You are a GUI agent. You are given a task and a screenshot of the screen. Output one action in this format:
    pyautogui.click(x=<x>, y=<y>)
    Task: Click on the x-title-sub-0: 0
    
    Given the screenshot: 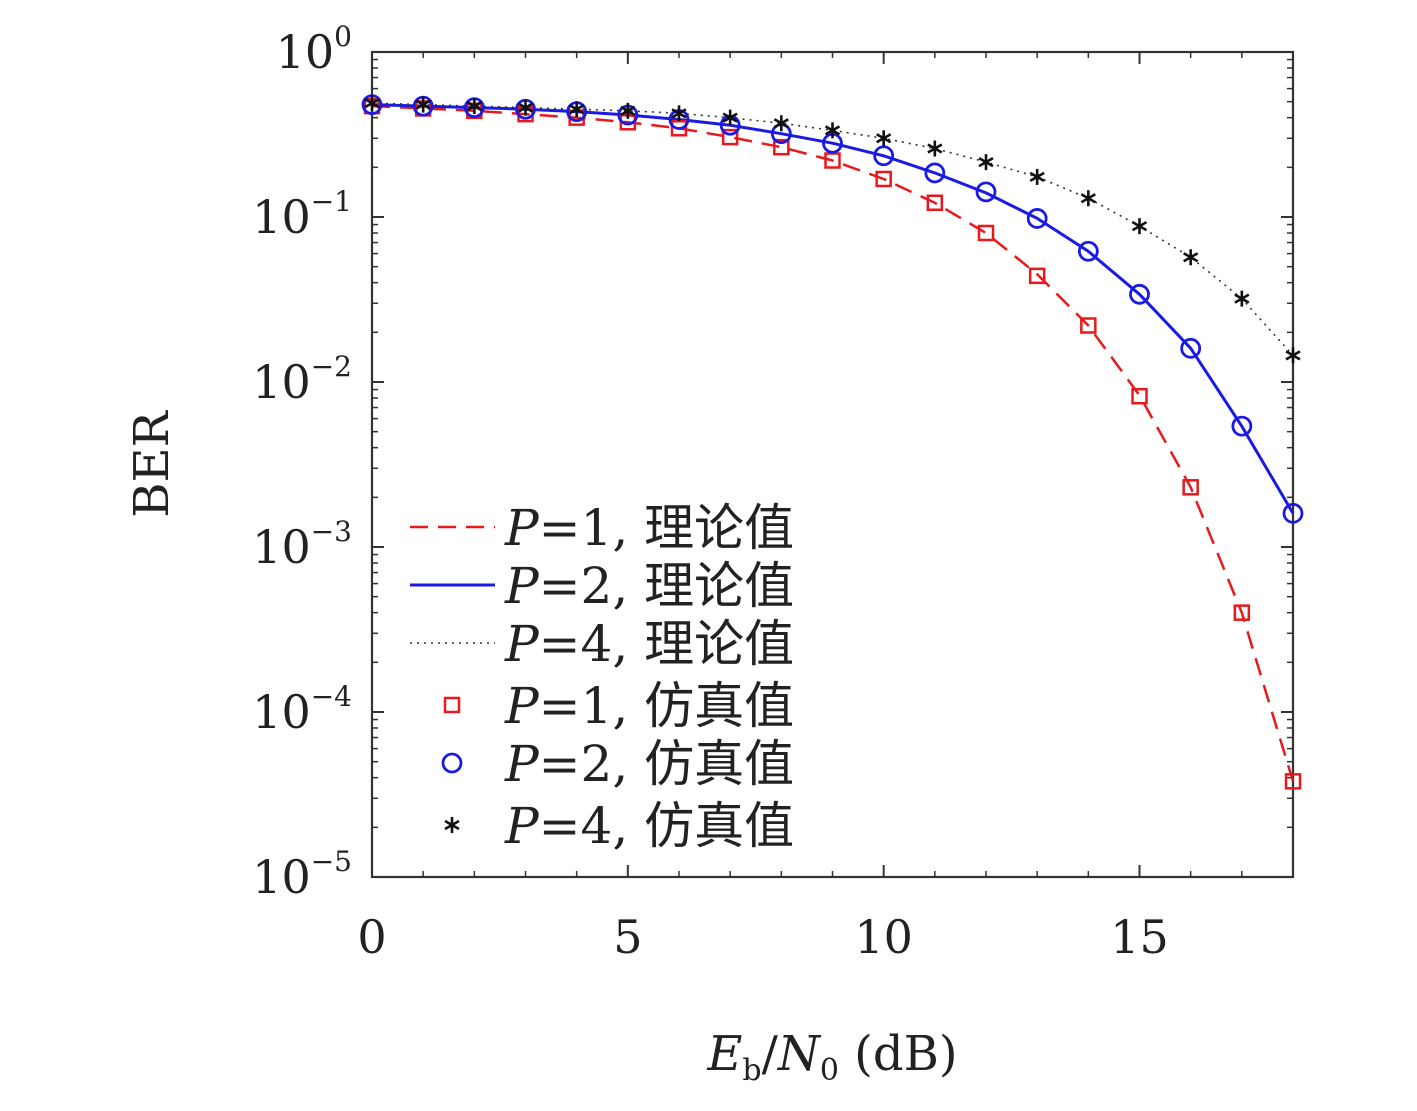 What is the action you would take?
    pyautogui.click(x=829, y=1070)
    